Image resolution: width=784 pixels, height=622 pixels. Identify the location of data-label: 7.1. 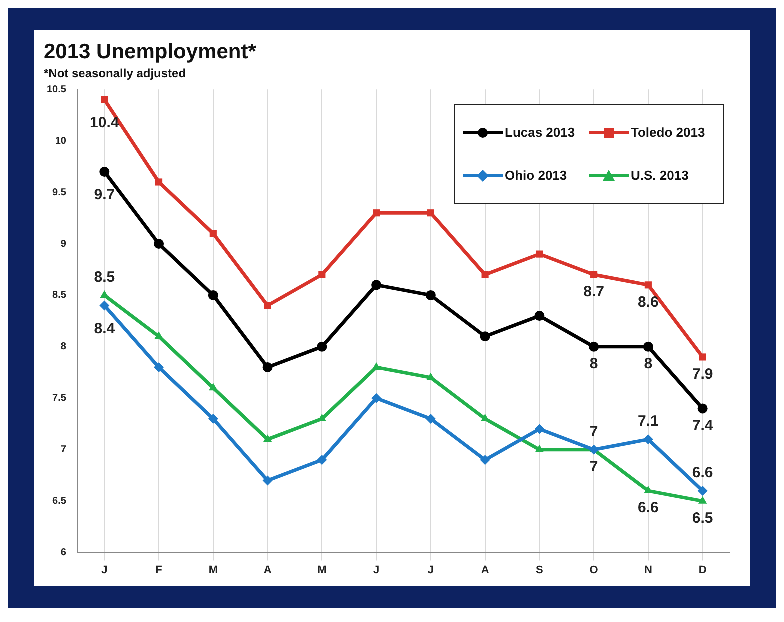
(648, 421).